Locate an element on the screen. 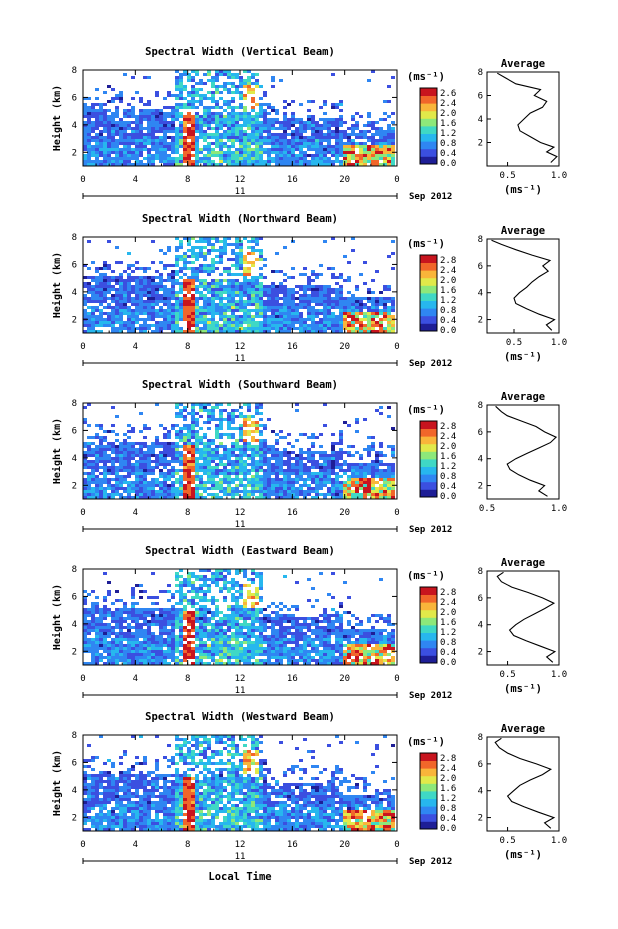 The image size is (618, 929). date-month-label: Sep 2012 is located at coordinates (430, 197).